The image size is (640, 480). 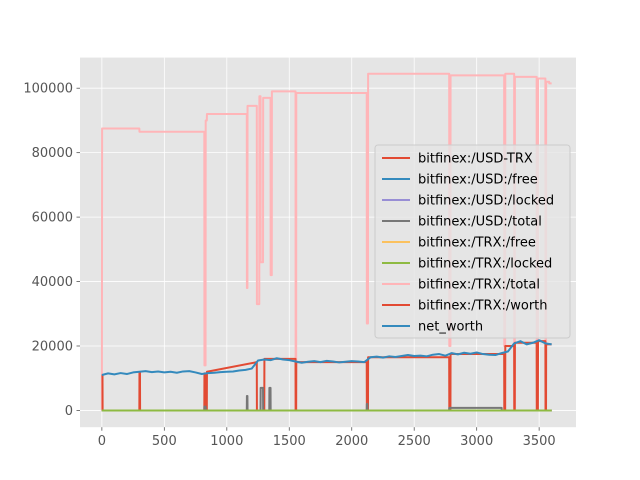 I want to click on legend-entry: bitfinex:/TRX:/free, so click(x=477, y=243).